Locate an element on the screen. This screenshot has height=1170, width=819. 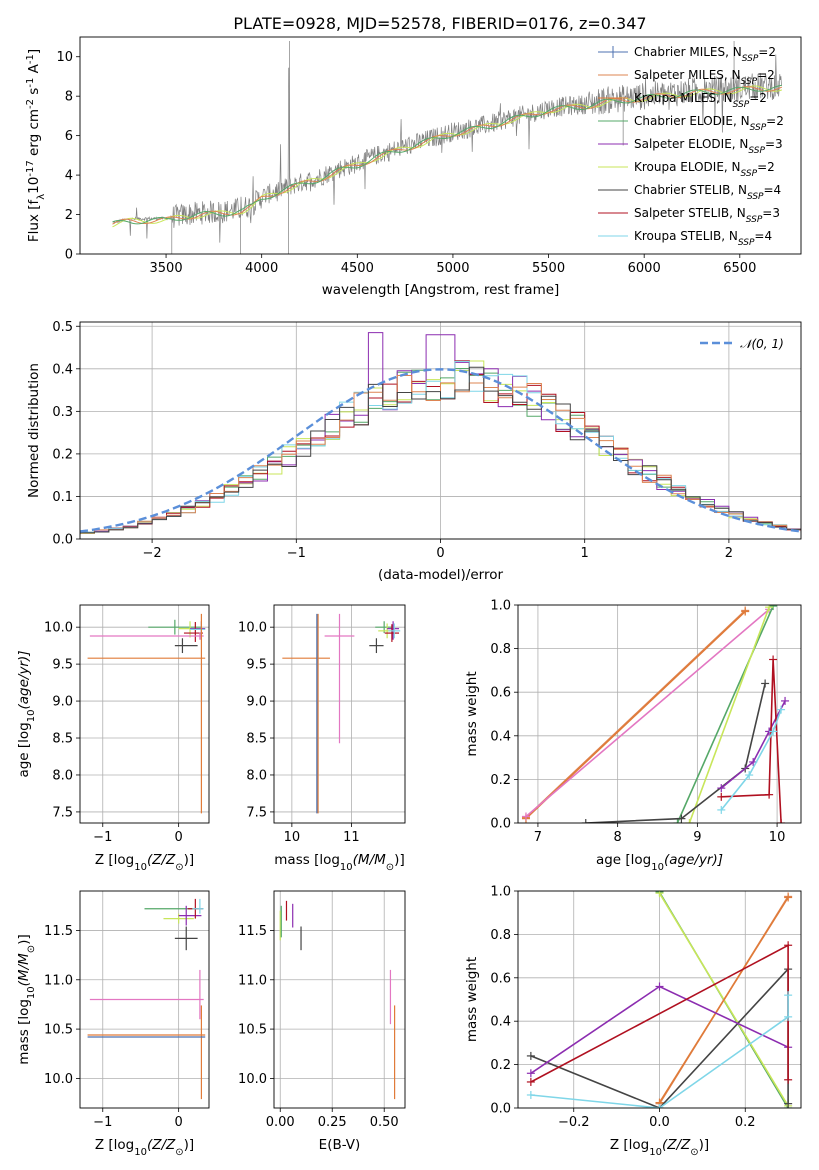
legend-label: Kroupa STELIB, NSSP=4 is located at coordinates (703, 238).